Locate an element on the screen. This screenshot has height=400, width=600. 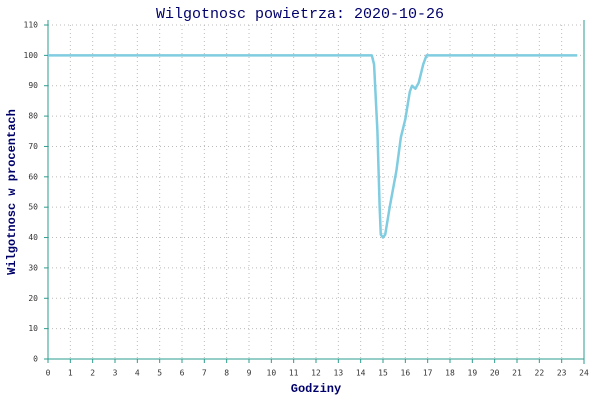
x-tick-label: 6 is located at coordinates (182, 373).